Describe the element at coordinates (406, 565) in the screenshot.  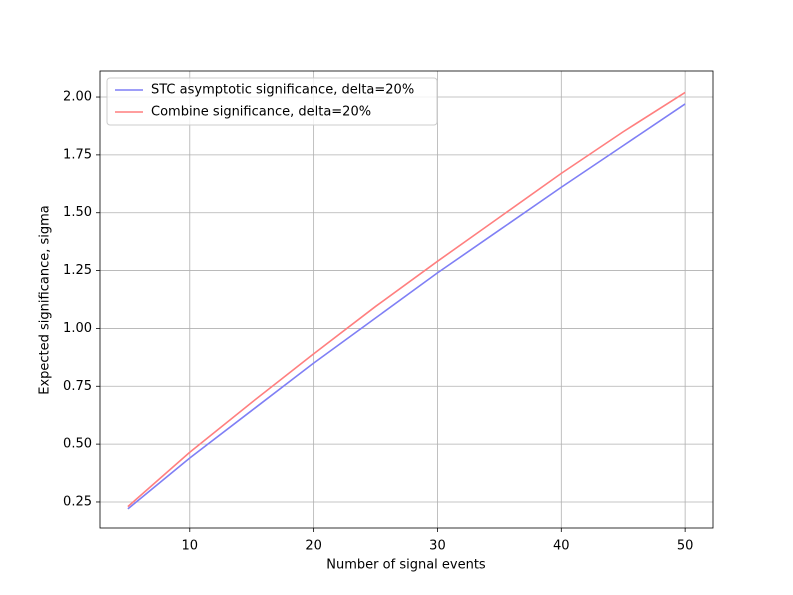
I see `x-axis-label: Number of signal events` at that location.